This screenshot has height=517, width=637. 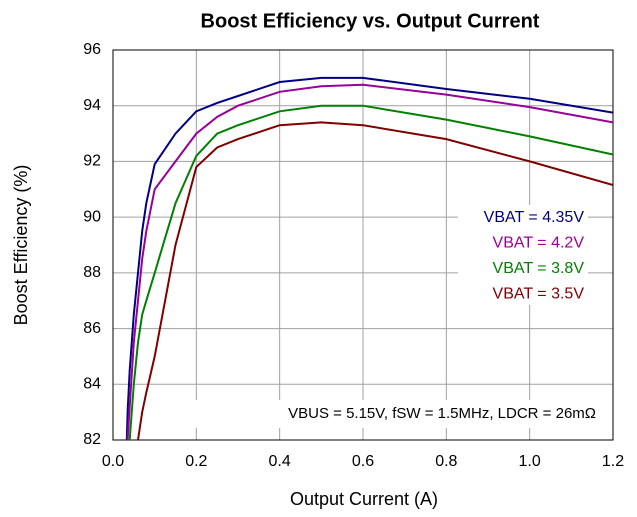 I want to click on y-tick-label: 90, so click(x=92, y=216).